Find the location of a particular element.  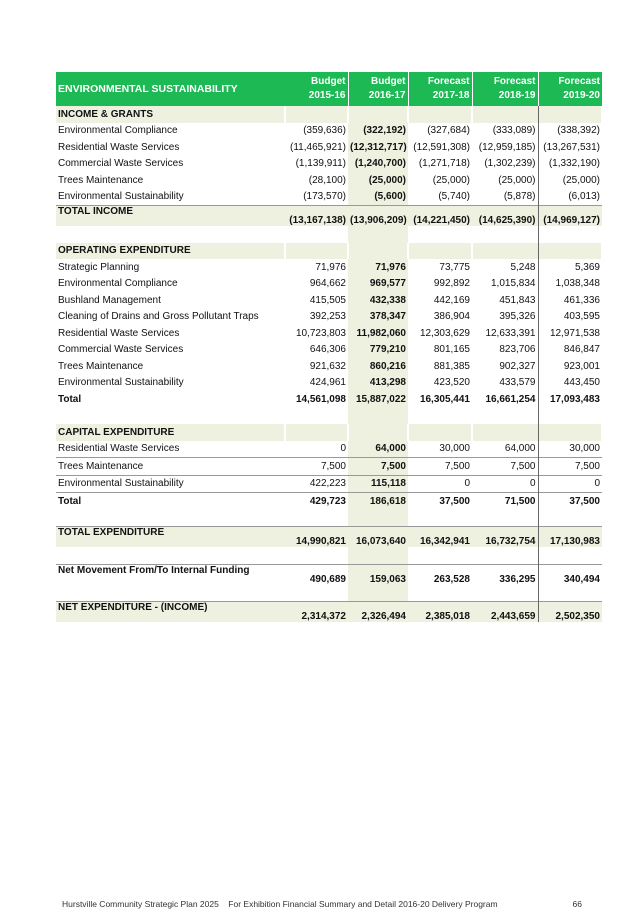

value-cell: 336,295 is located at coordinates (505, 574).